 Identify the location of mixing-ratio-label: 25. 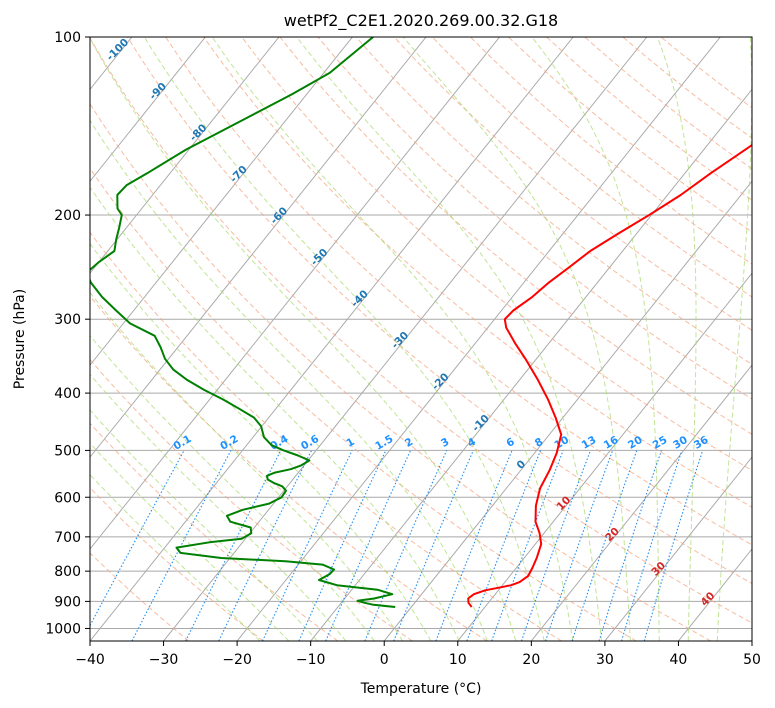
(660, 443).